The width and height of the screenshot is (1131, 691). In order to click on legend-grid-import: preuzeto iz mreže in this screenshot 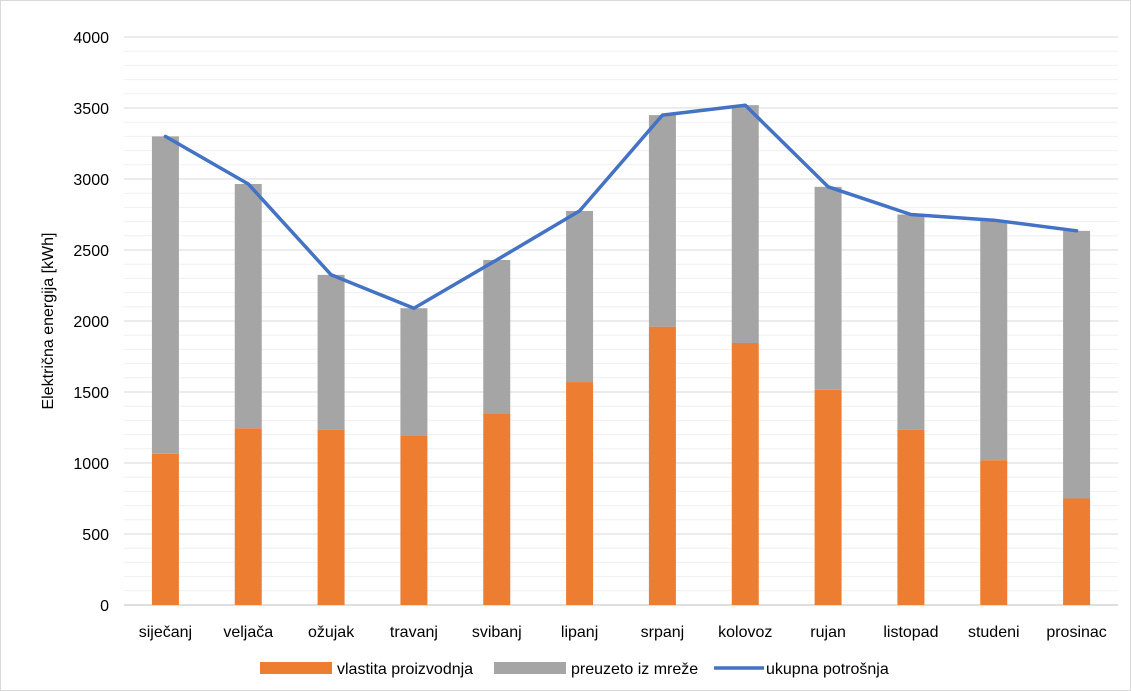, I will do `click(596, 669)`.